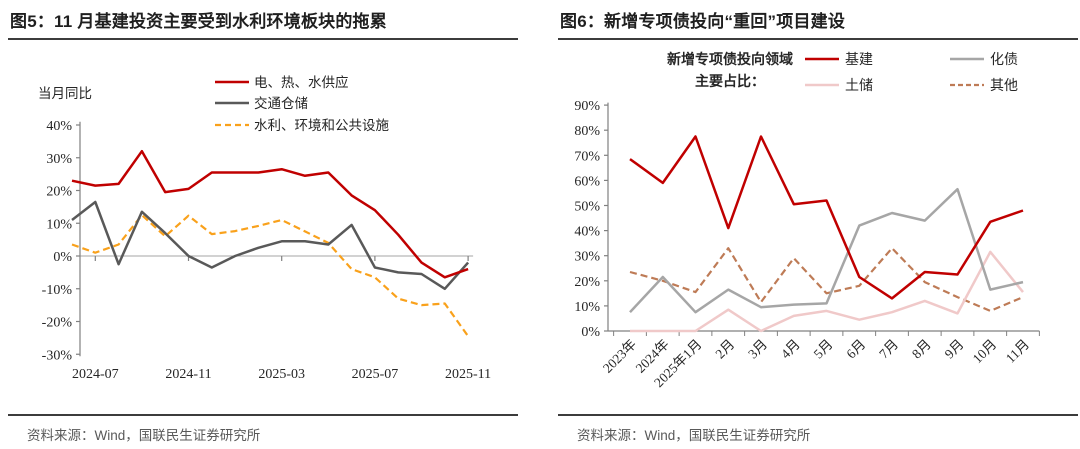 The image size is (1080, 449). Describe the element at coordinates (301, 82) in the screenshot. I see `legend-label-0: 电、热、水供应` at that location.